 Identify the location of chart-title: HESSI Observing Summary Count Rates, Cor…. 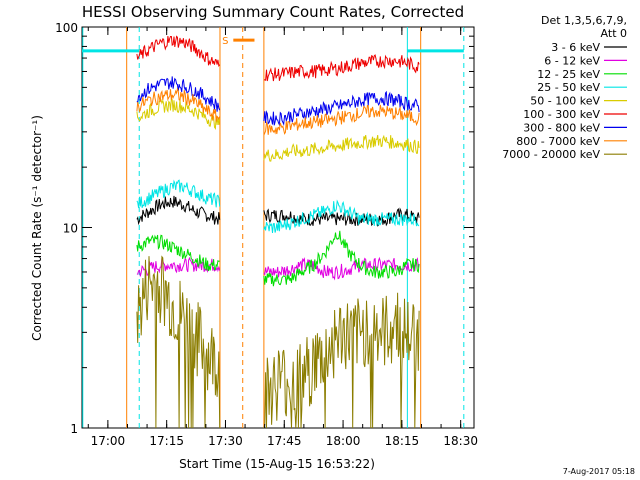
(273, 12).